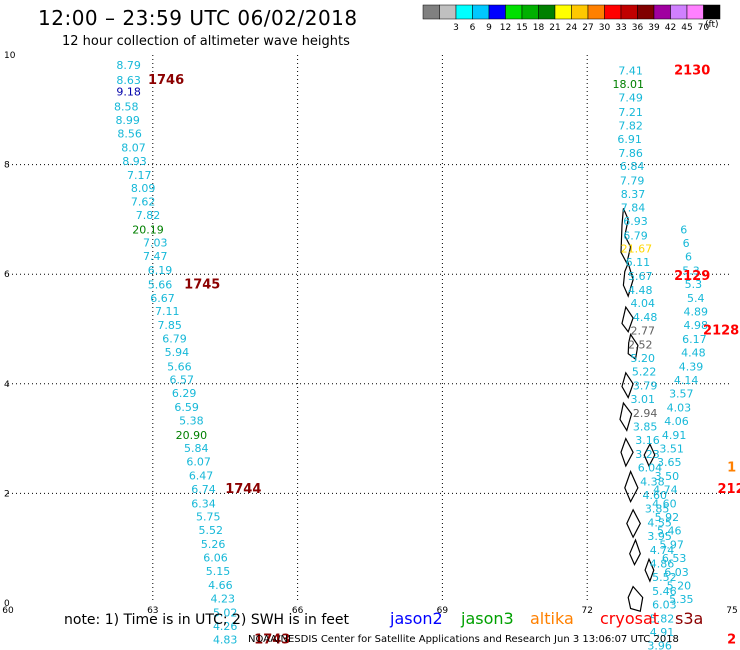 The width and height of the screenshot is (740, 650). I want to click on y-tick-label: 0, so click(7, 604).